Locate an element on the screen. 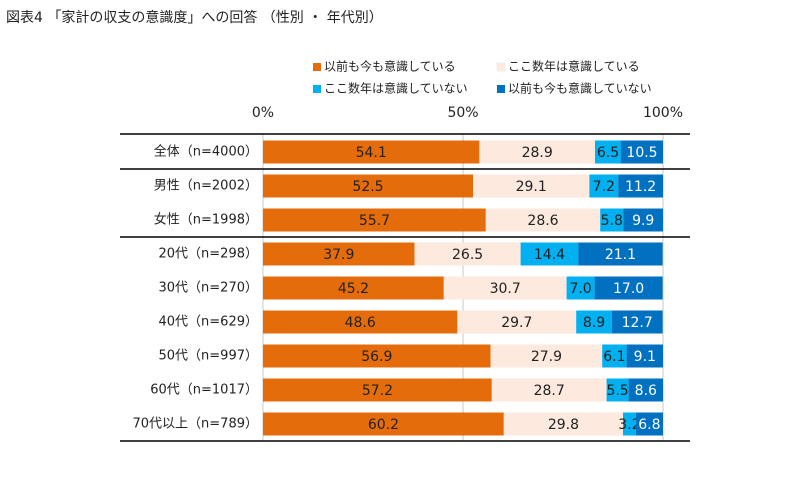 This screenshot has height=484, width=810. data-label: 6.5 is located at coordinates (608, 153).